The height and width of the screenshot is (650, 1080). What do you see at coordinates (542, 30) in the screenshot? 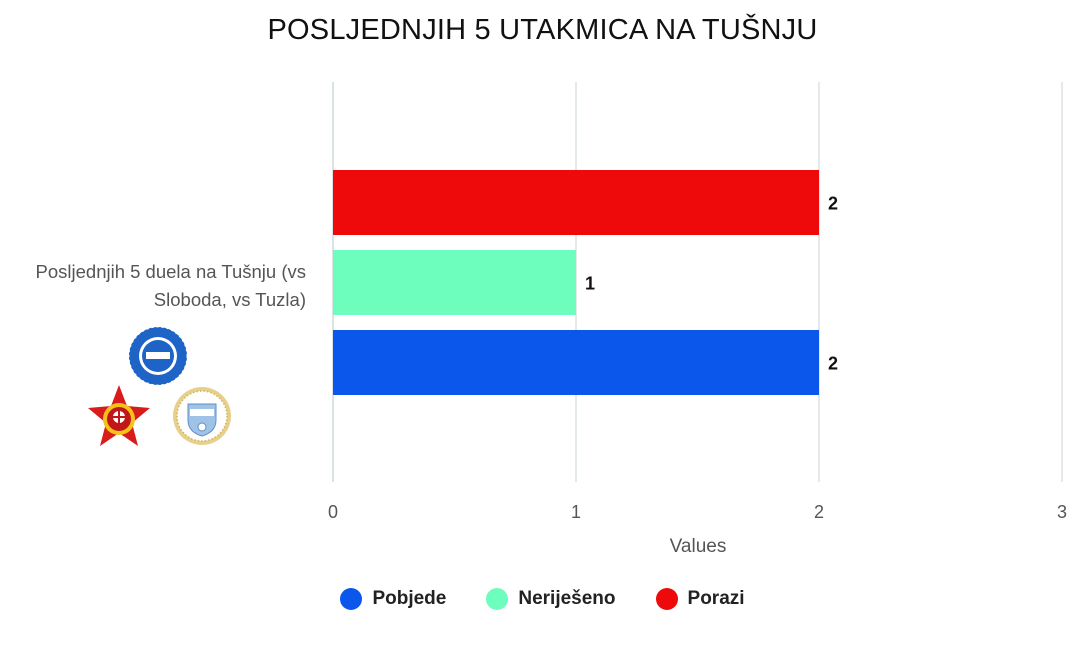
I see `chart-title: POSLJEDNJIH 5 UTAKMICA NA TUŠNJU` at bounding box center [542, 30].